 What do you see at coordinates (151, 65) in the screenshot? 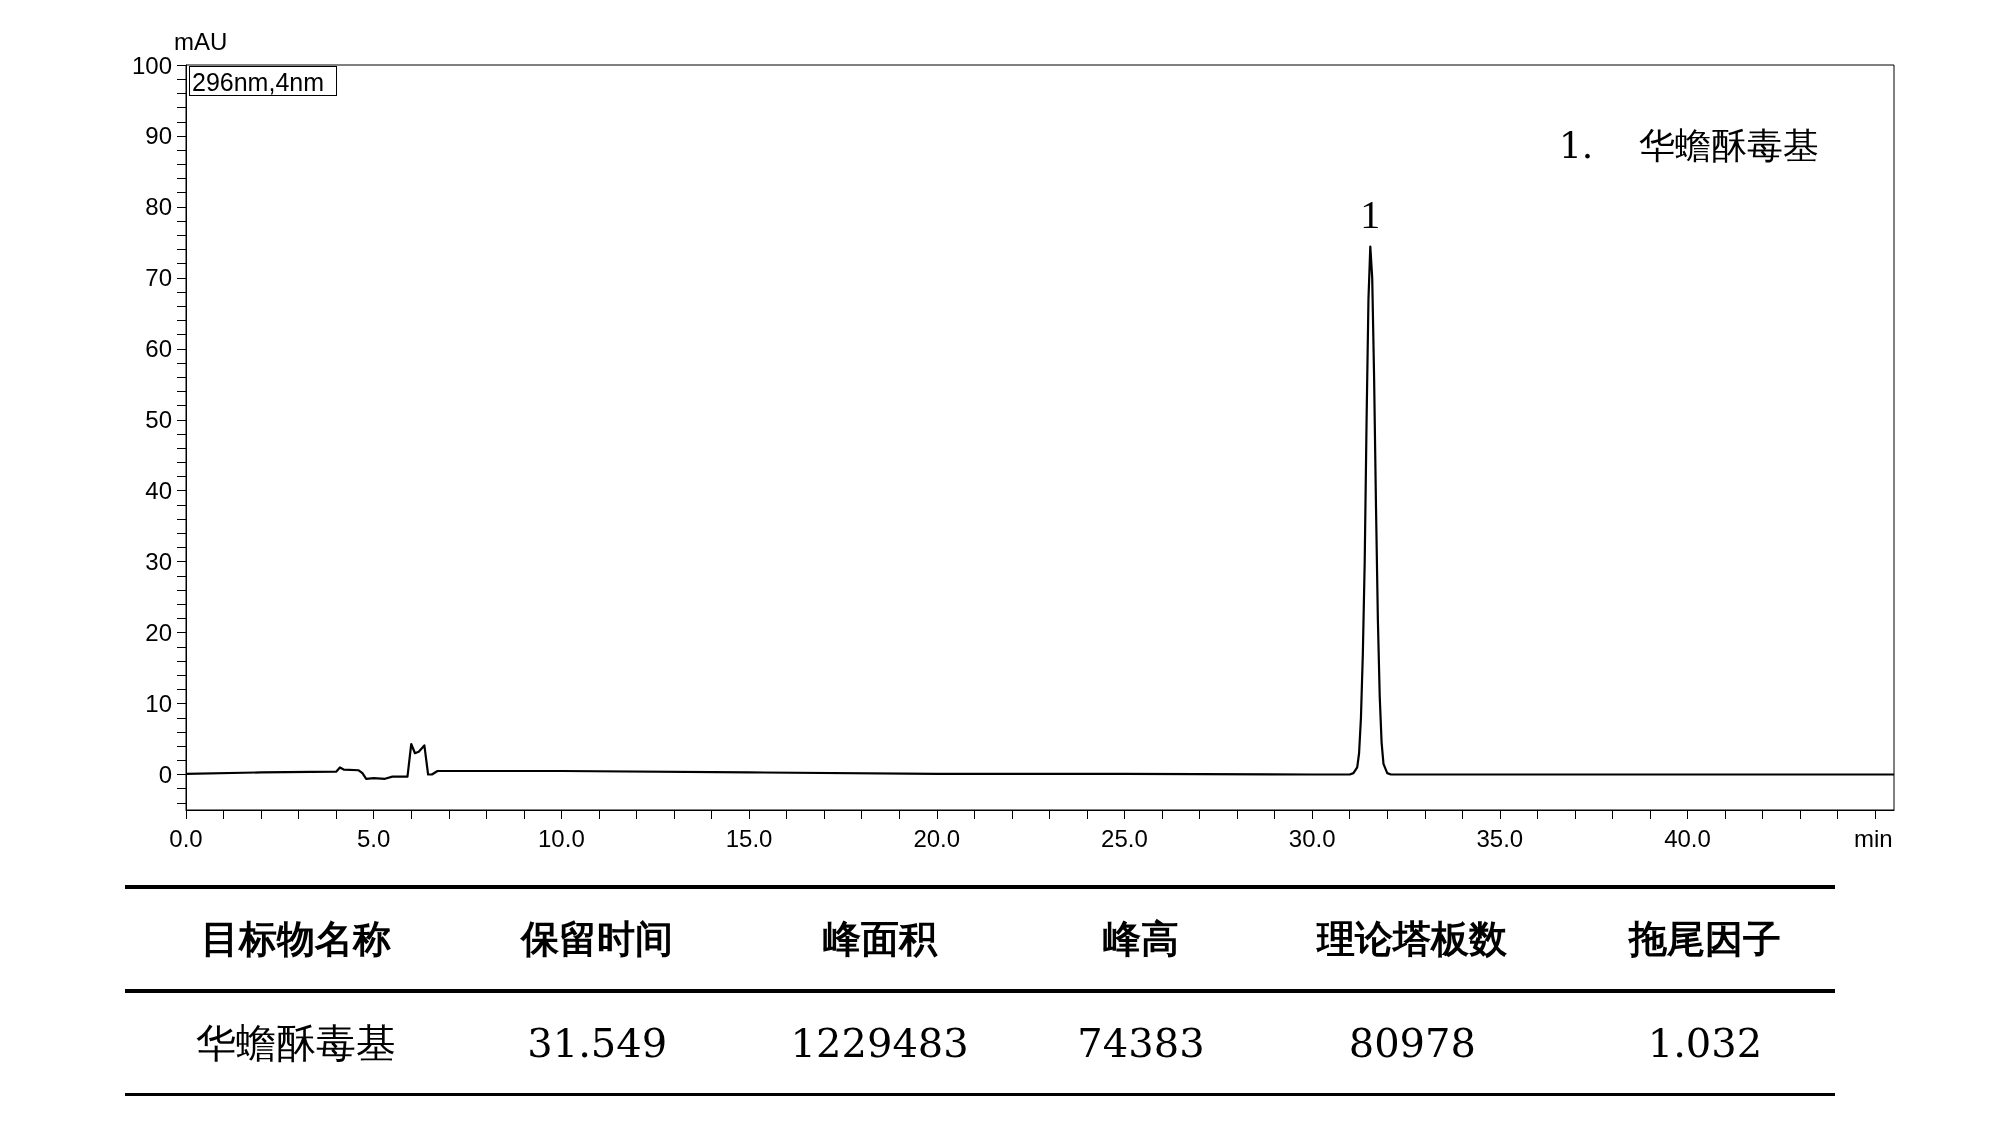
I see `y-tick-label: 100` at bounding box center [151, 65].